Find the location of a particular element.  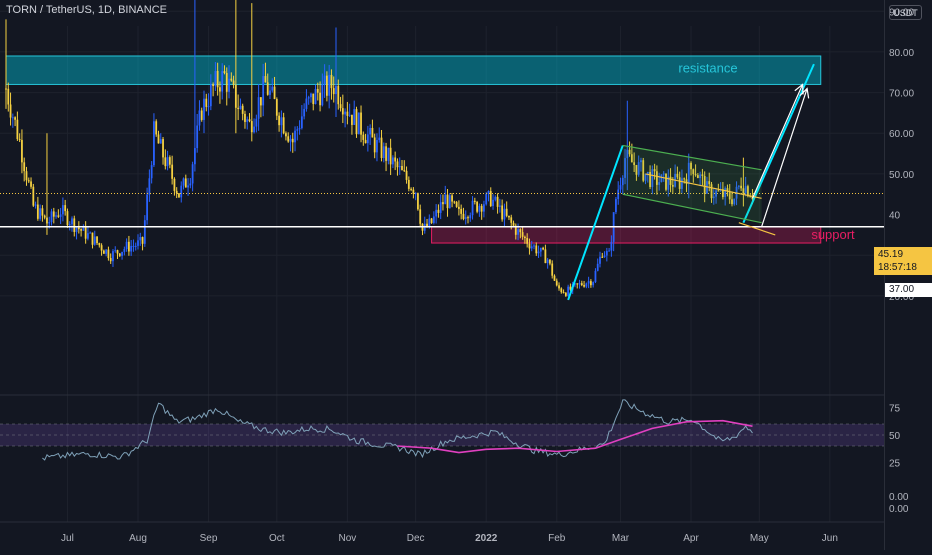

time-tick-label: Apr is located at coordinates (691, 538).